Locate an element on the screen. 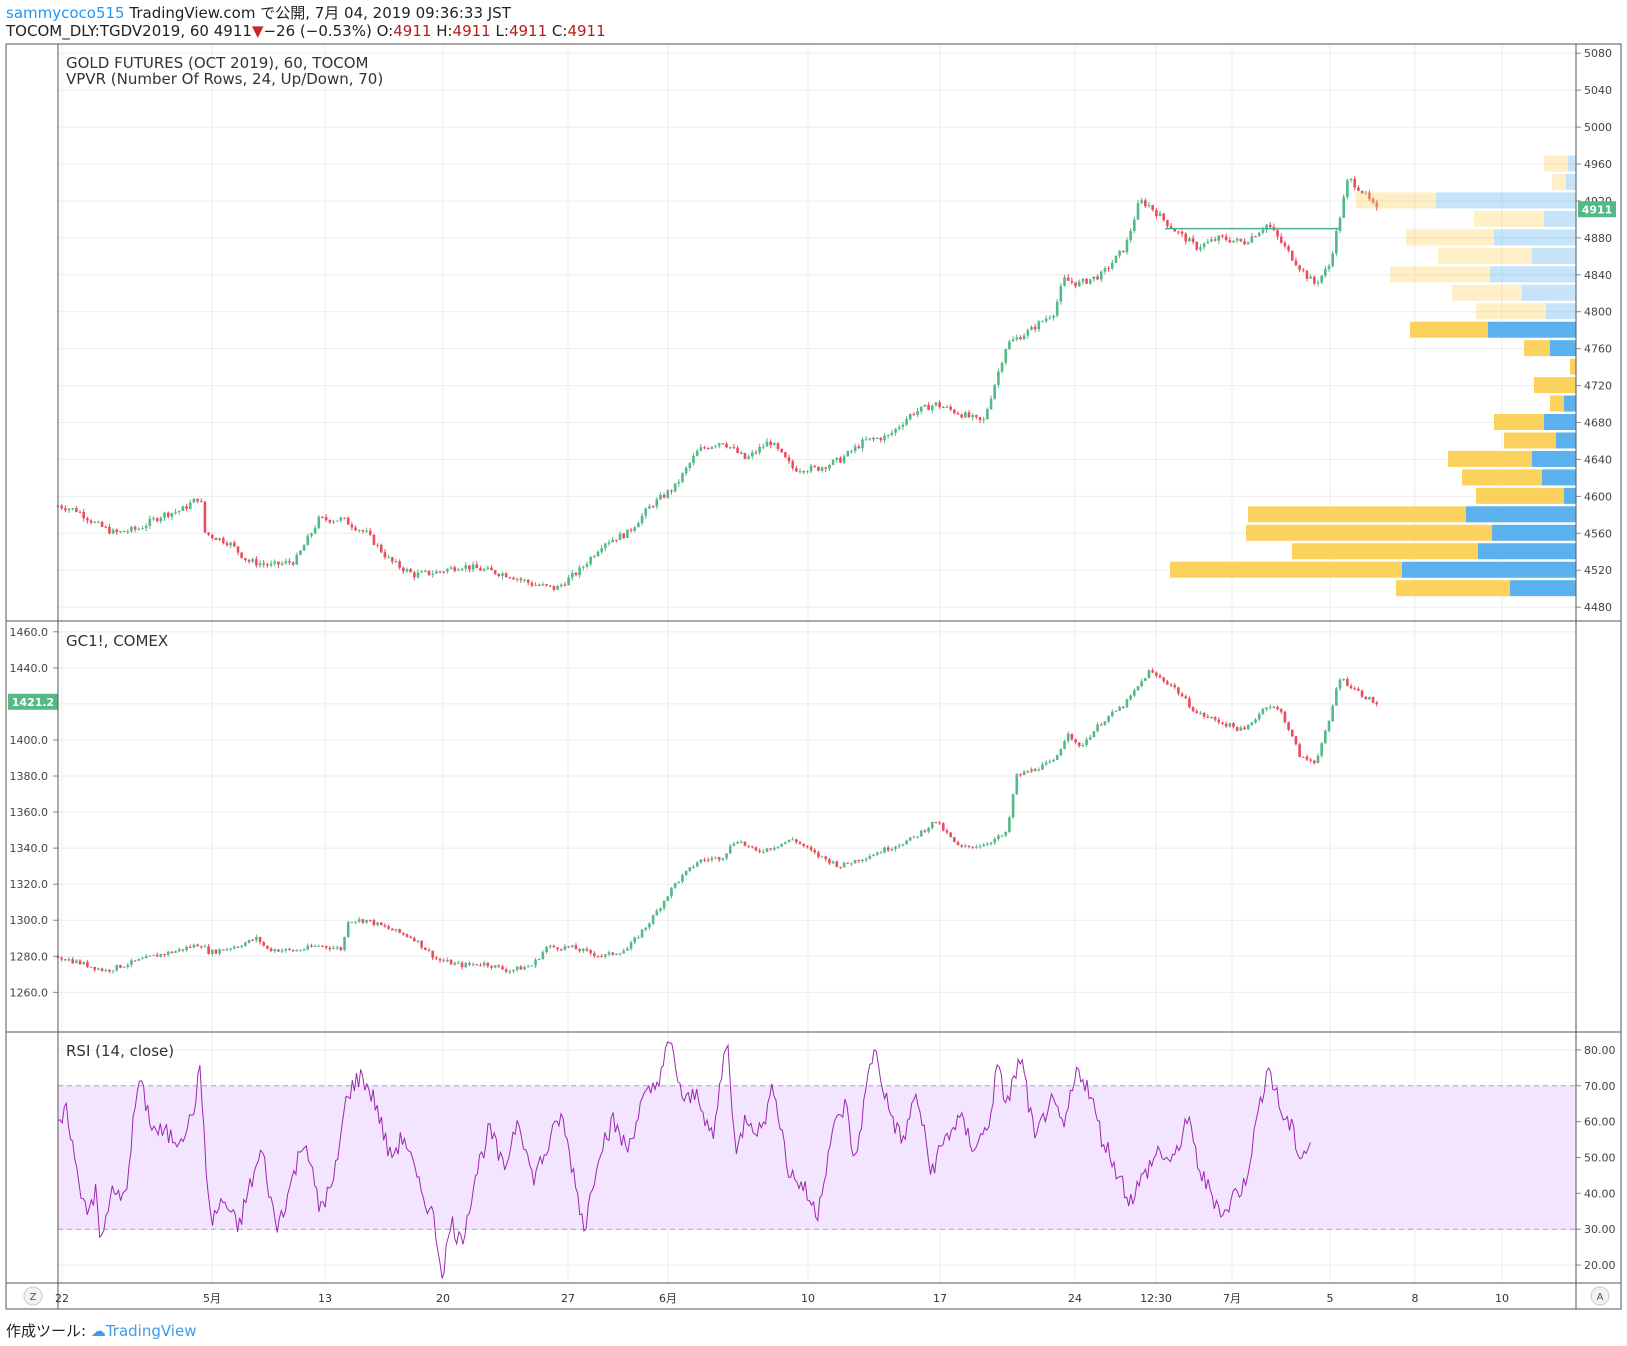 Image resolution: width=1627 pixels, height=1346 pixels. auto-scale-button is located at coordinates (1600, 1296).